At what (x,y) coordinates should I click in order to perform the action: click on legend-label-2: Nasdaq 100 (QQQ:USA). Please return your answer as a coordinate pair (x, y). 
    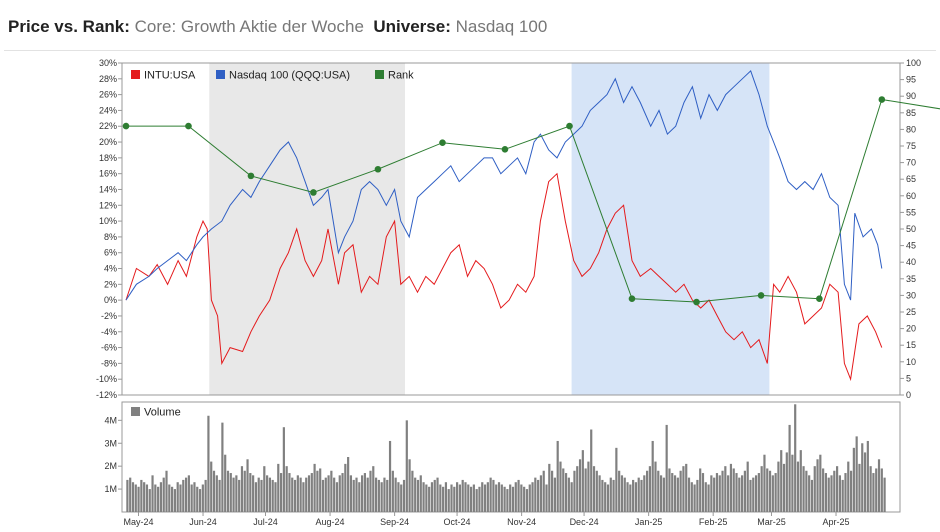
    Looking at the image, I should click on (289, 76).